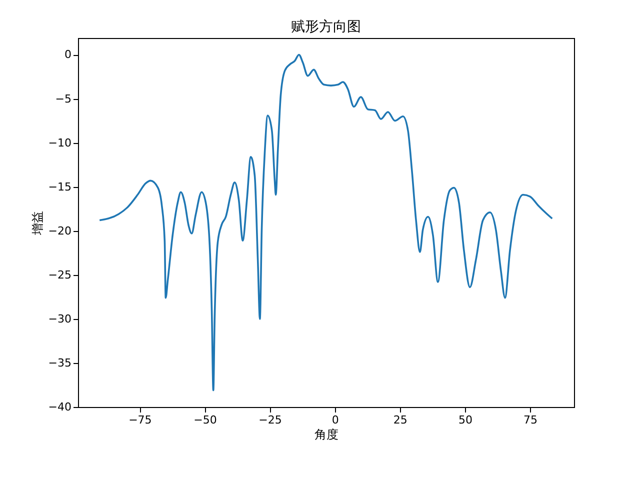  Describe the element at coordinates (465, 420) in the screenshot. I see `x-tick-label: 50` at that location.